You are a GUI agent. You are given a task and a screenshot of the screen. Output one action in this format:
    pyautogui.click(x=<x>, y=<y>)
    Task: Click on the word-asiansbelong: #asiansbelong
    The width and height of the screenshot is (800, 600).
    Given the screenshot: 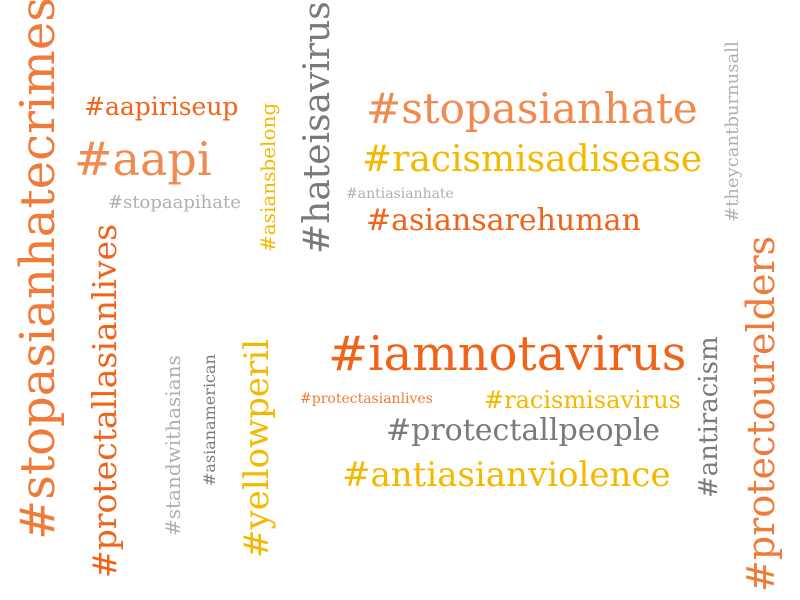 What is the action you would take?
    pyautogui.click(x=268, y=177)
    